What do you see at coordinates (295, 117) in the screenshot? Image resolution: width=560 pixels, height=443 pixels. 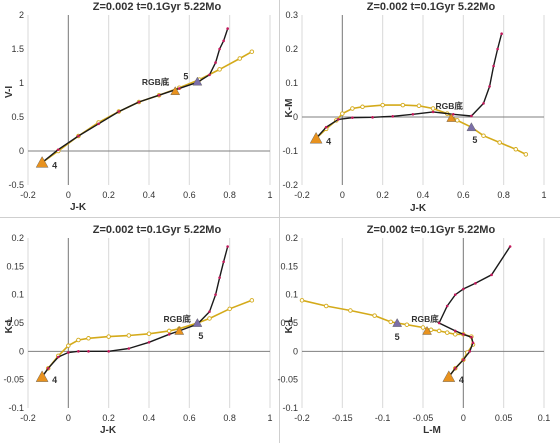 I see `y-tick-label: 0` at bounding box center [295, 117].